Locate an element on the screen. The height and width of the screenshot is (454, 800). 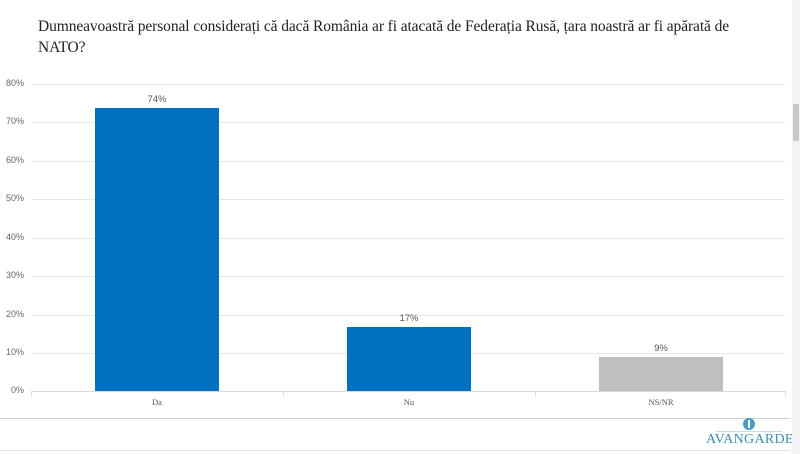
scrollbar-thumb is located at coordinates (796, 122).